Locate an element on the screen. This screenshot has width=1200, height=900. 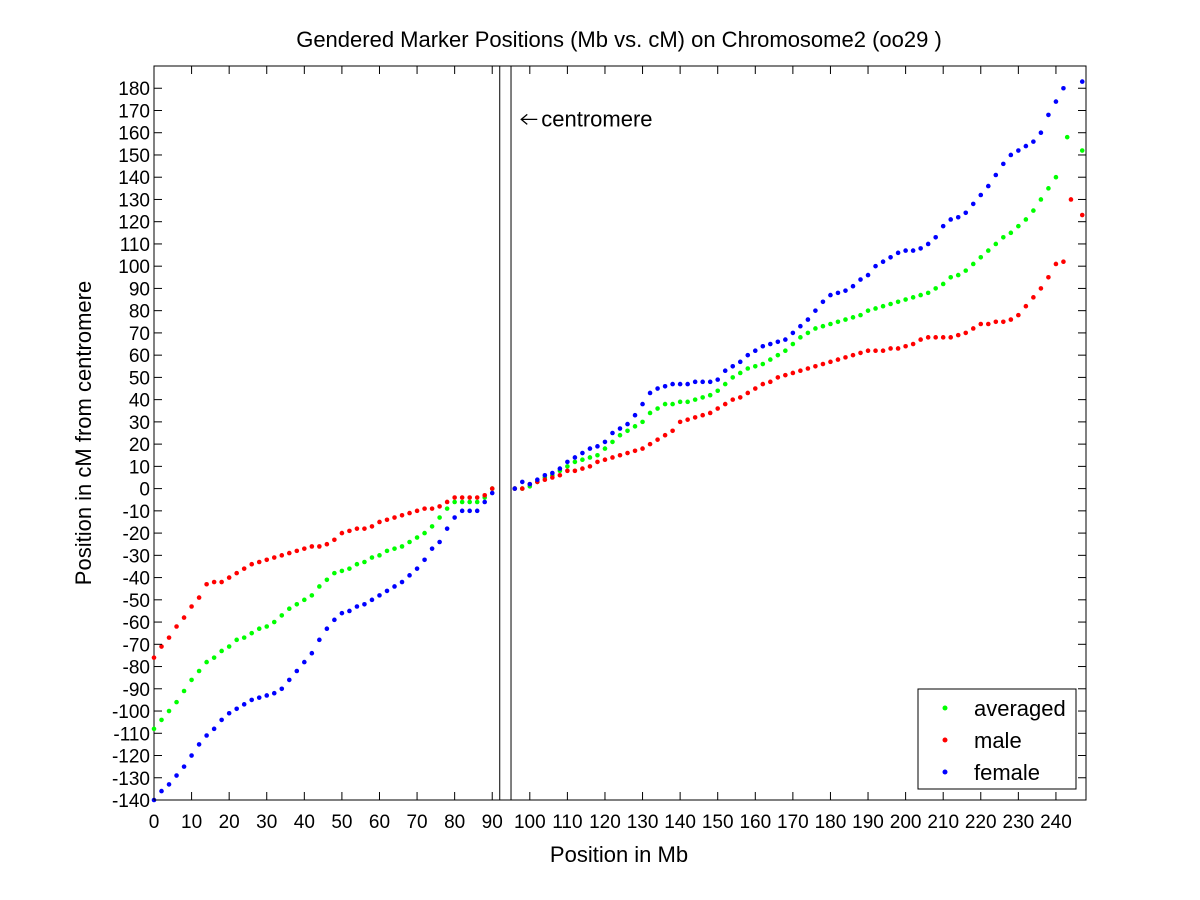
x-tick-label: 20 is located at coordinates (229, 822).